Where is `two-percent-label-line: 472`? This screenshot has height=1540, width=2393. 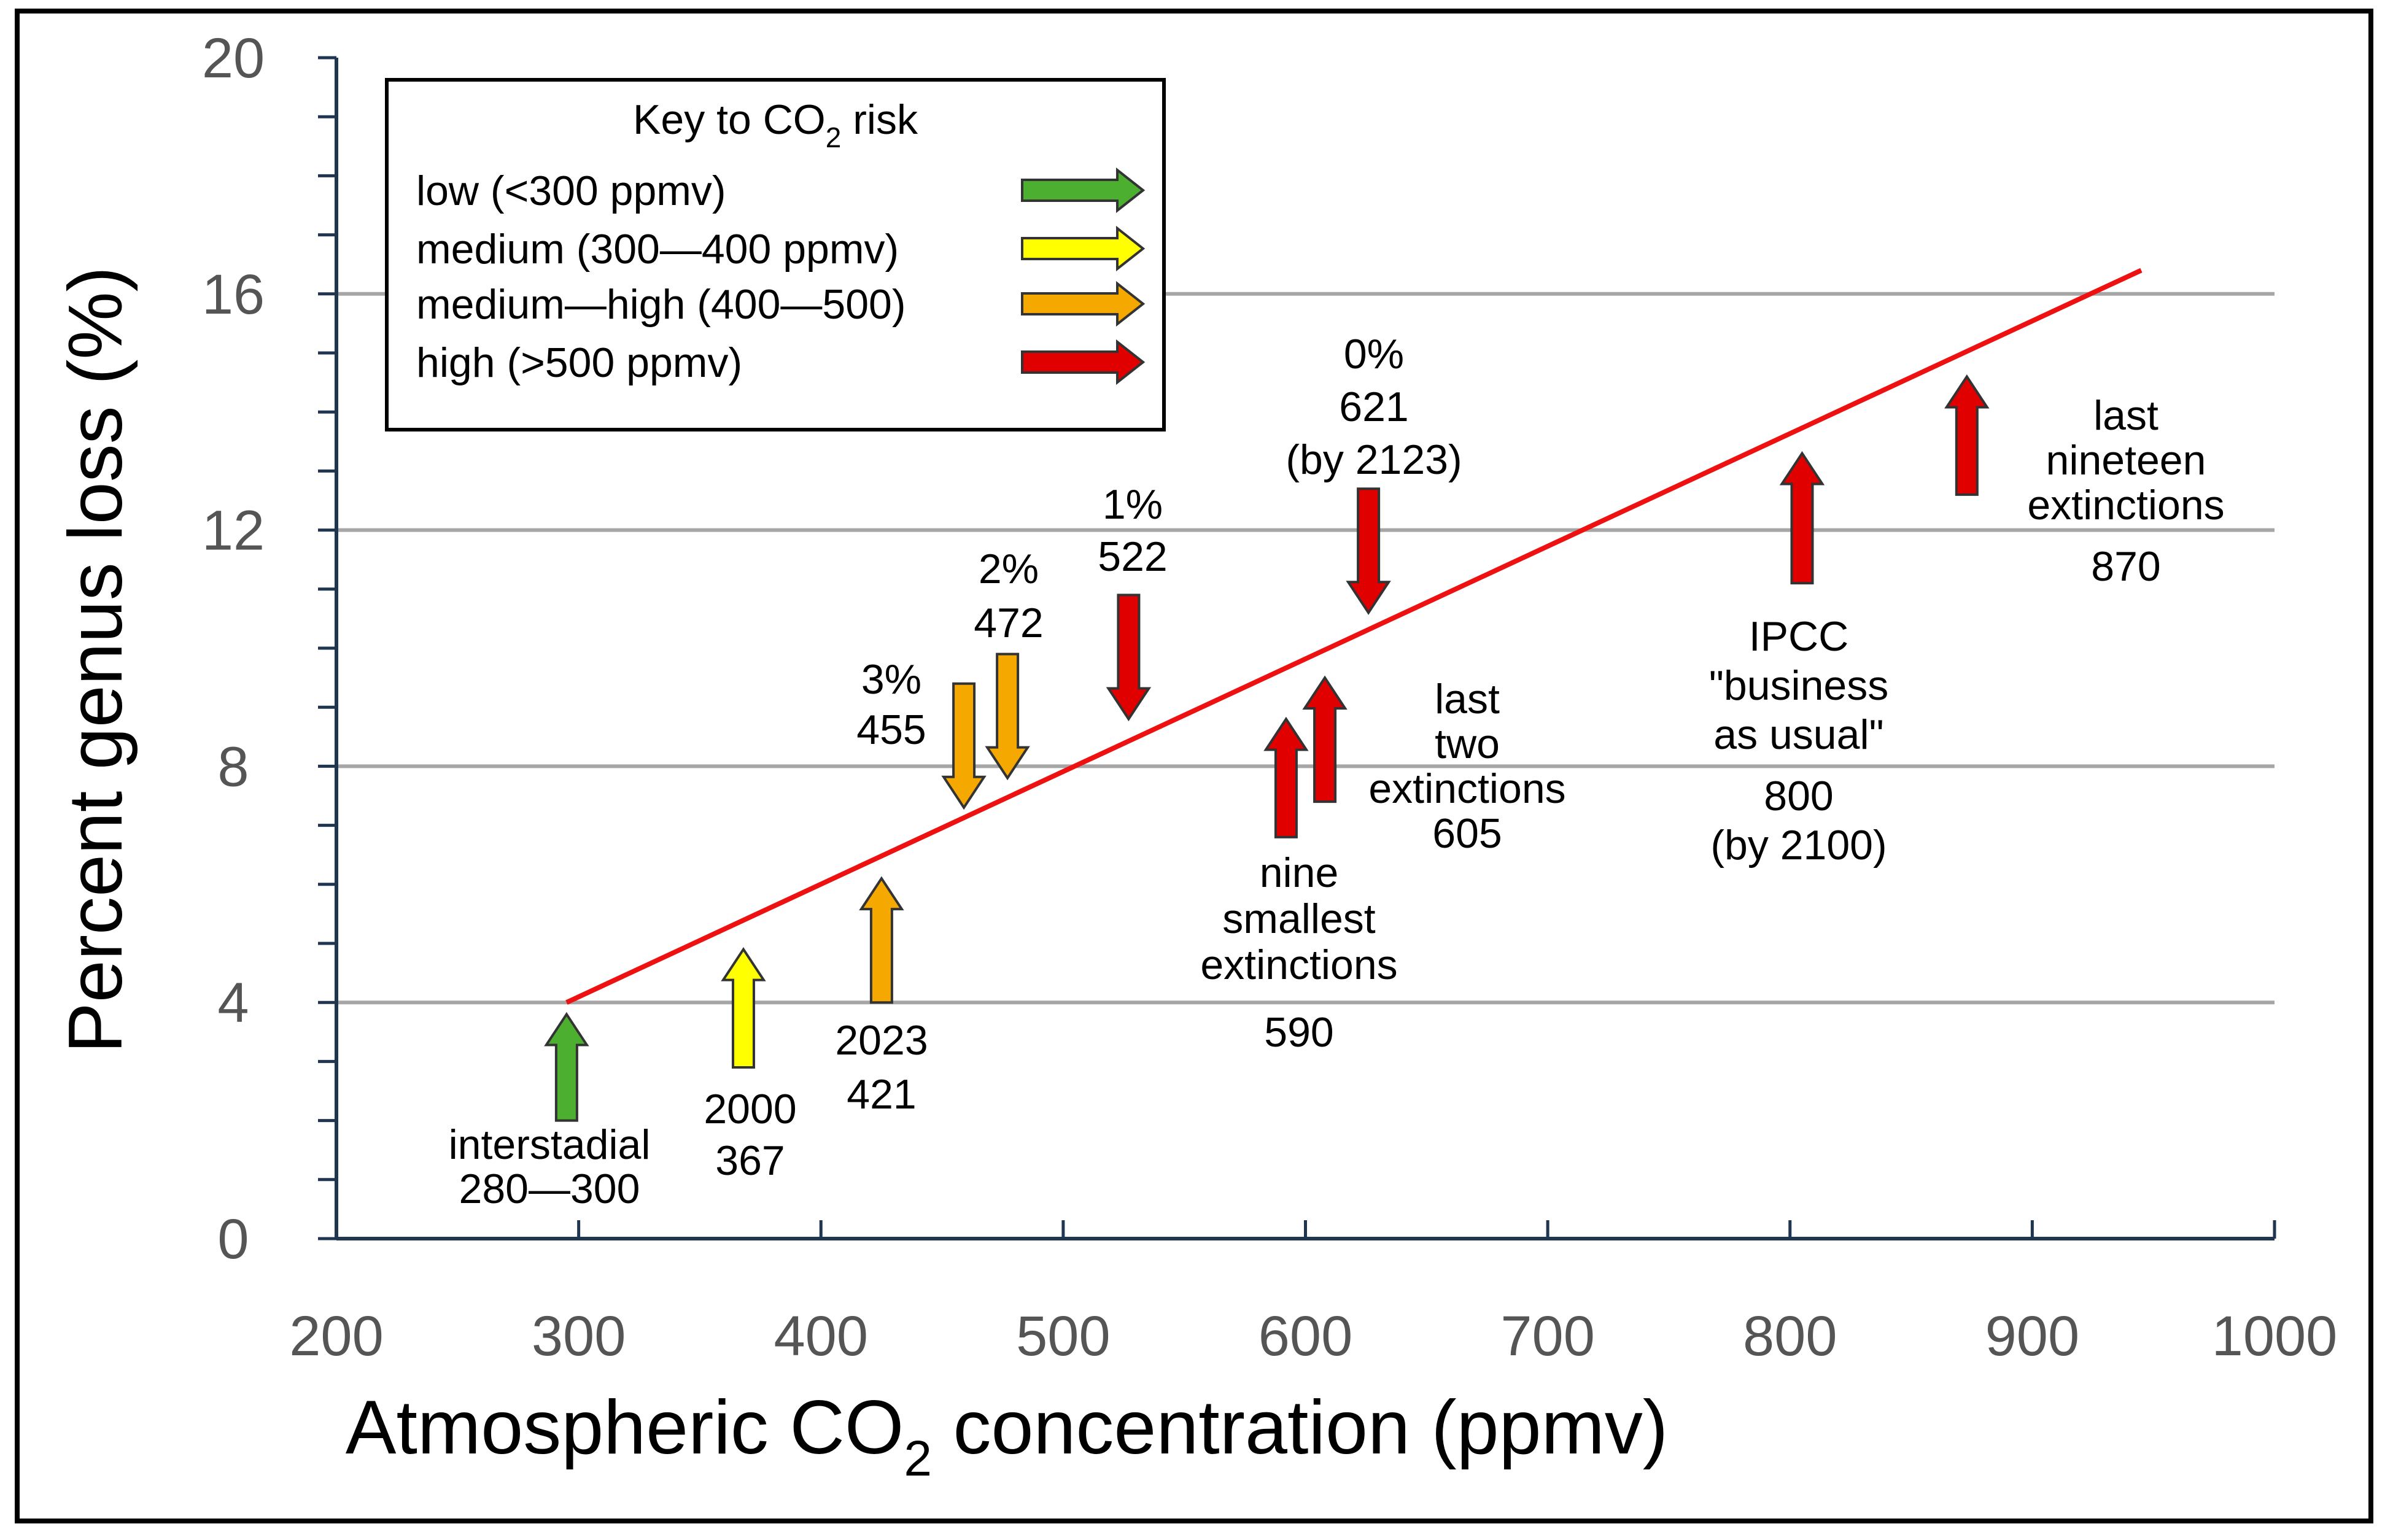 two-percent-label-line: 472 is located at coordinates (1009, 623).